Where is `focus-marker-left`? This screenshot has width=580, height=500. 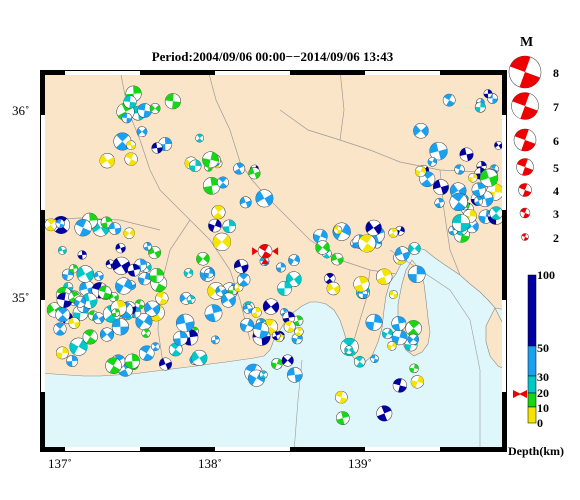 focus-marker-left is located at coordinates (255, 251).